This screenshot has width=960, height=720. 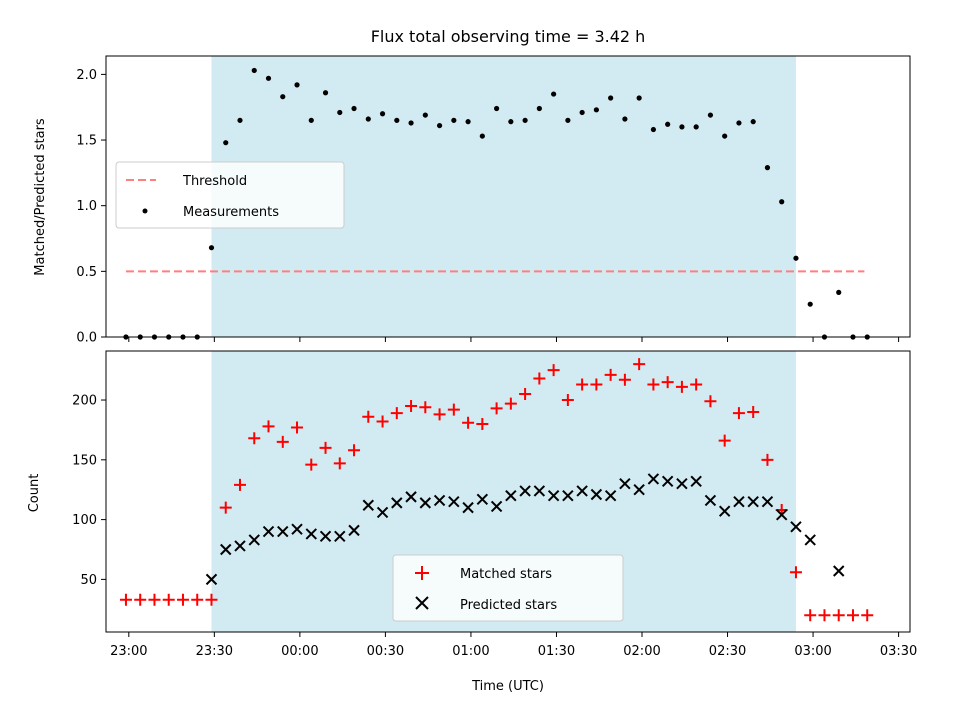 I want to click on x-axis-label: Time (UTC), so click(x=507, y=686).